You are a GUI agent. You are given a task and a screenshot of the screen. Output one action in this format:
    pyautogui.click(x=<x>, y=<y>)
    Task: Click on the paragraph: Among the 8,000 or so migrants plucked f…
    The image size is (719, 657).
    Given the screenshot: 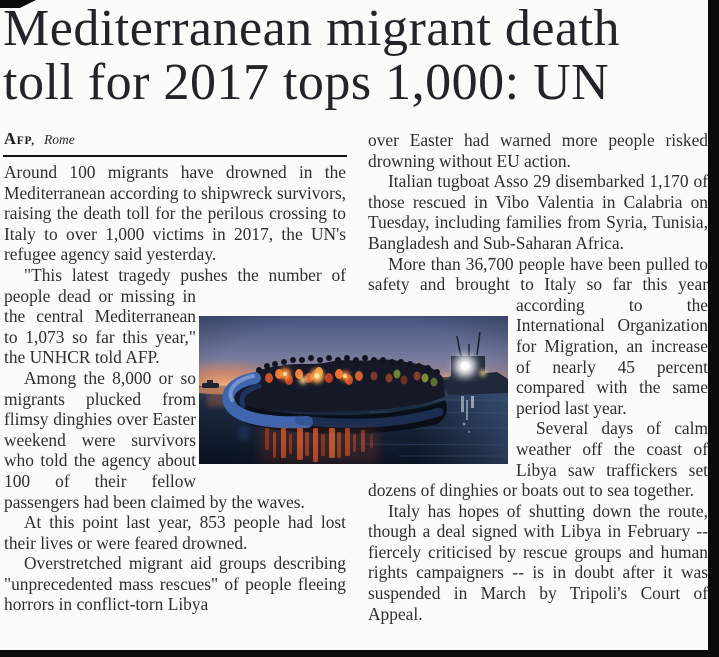 What is the action you would take?
    pyautogui.click(x=154, y=439)
    